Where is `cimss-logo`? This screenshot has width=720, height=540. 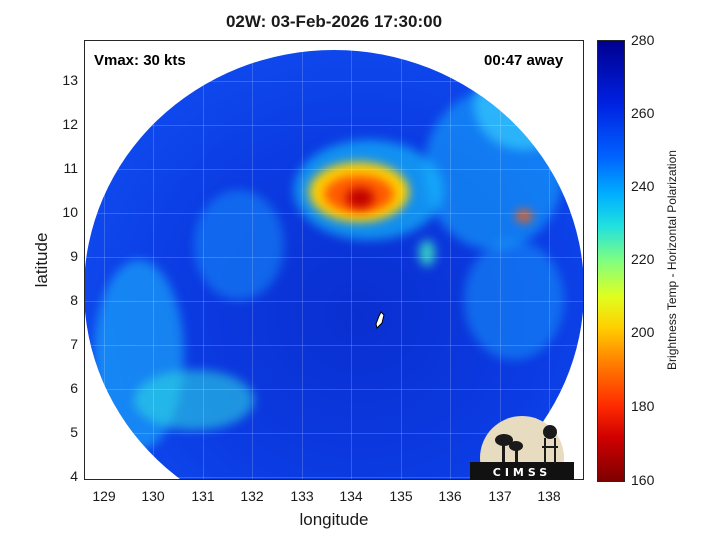
cimss-logo is located at coordinates (522, 448).